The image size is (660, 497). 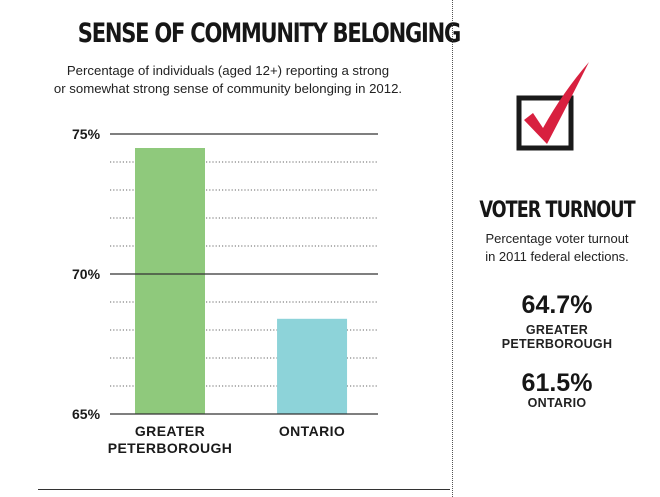 I want to click on stat-label-peterborough: GREATER PETERBOROUGH, so click(x=557, y=337).